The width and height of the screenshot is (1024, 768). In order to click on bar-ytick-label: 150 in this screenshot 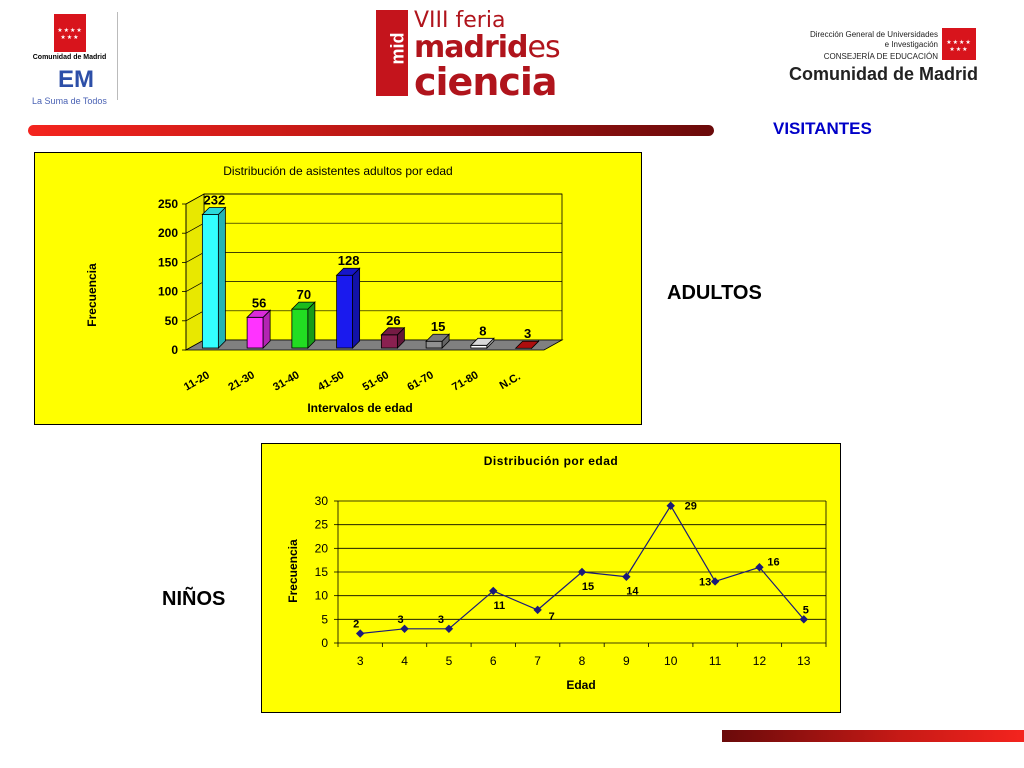, I will do `click(168, 262)`.